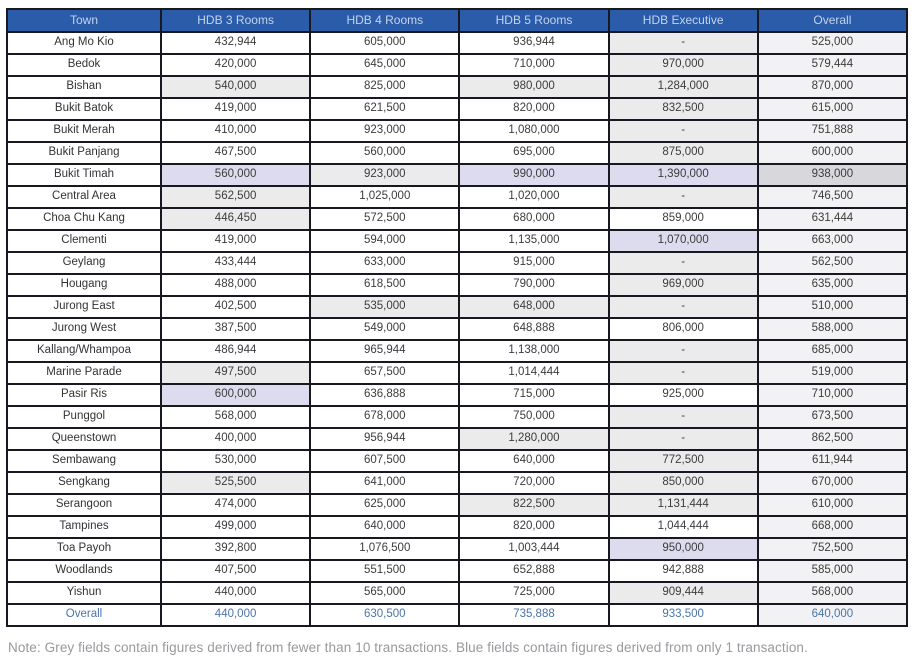 The width and height of the screenshot is (916, 666). Describe the element at coordinates (385, 87) in the screenshot. I see `value-cell: 825,000` at that location.